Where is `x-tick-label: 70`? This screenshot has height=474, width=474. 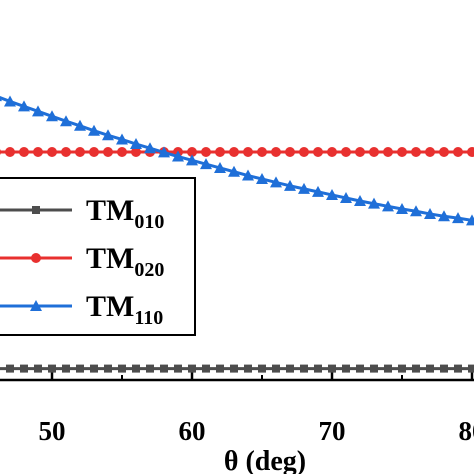 x-tick-label: 70 is located at coordinates (332, 431).